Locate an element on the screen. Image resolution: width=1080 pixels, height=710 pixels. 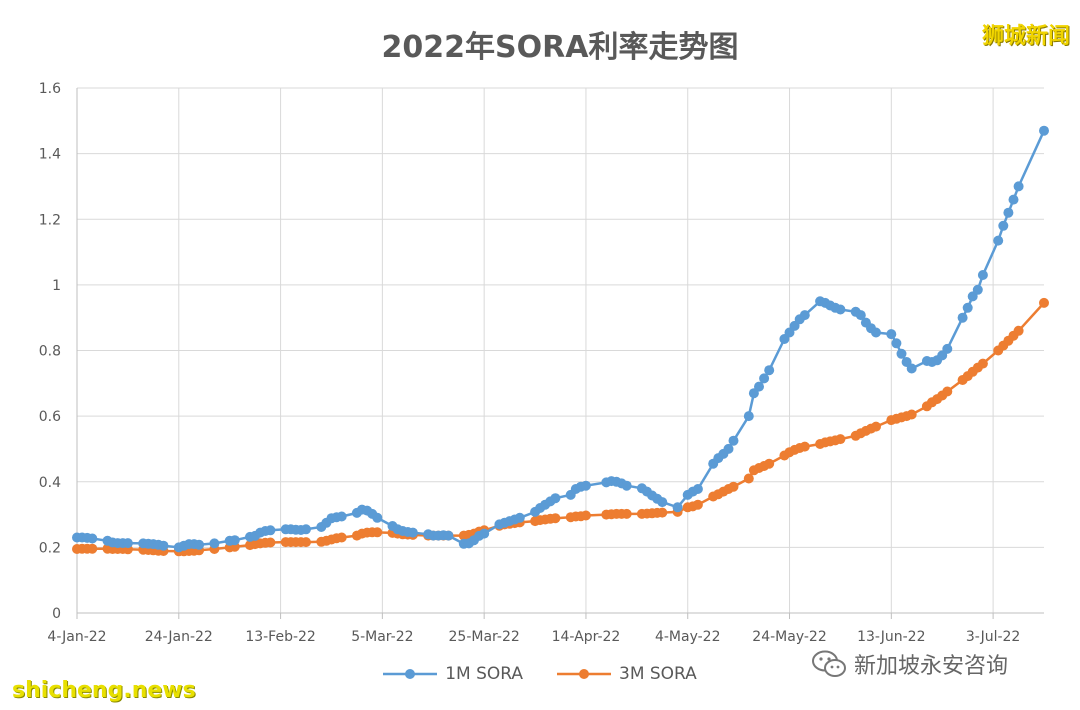
y-tick-label: 0.2 is located at coordinates (50, 548).